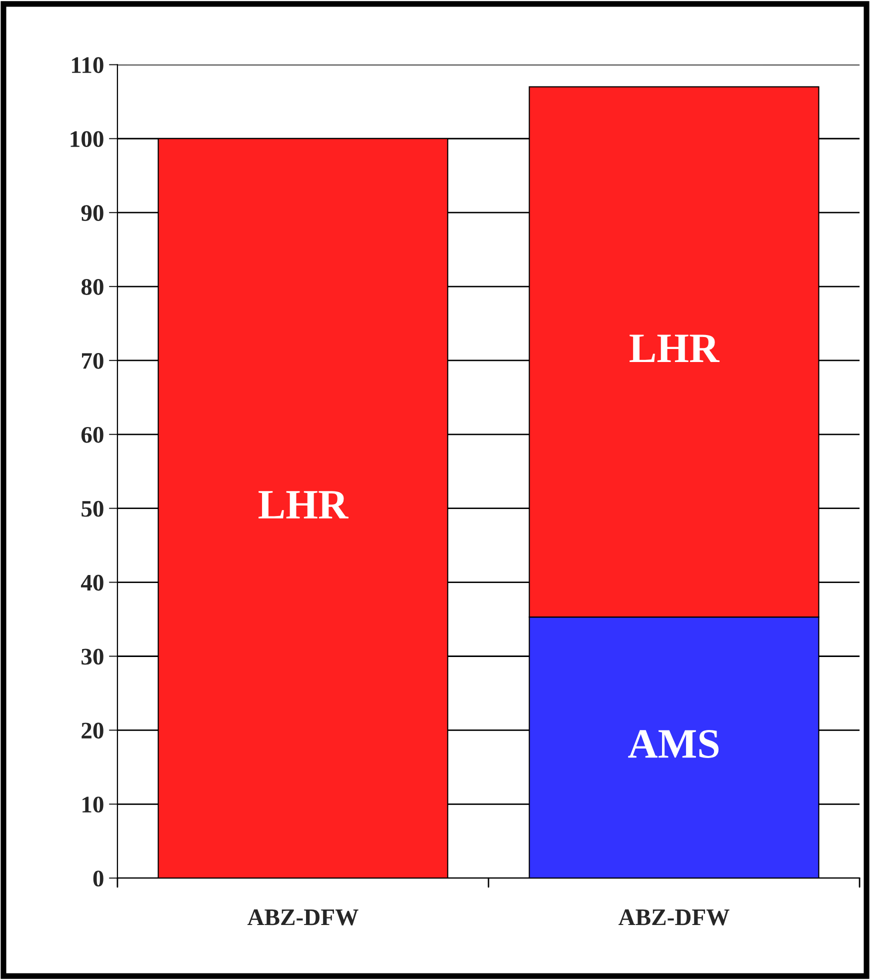 The height and width of the screenshot is (980, 870). What do you see at coordinates (92, 287) in the screenshot?
I see `y-tick-label: 80` at bounding box center [92, 287].